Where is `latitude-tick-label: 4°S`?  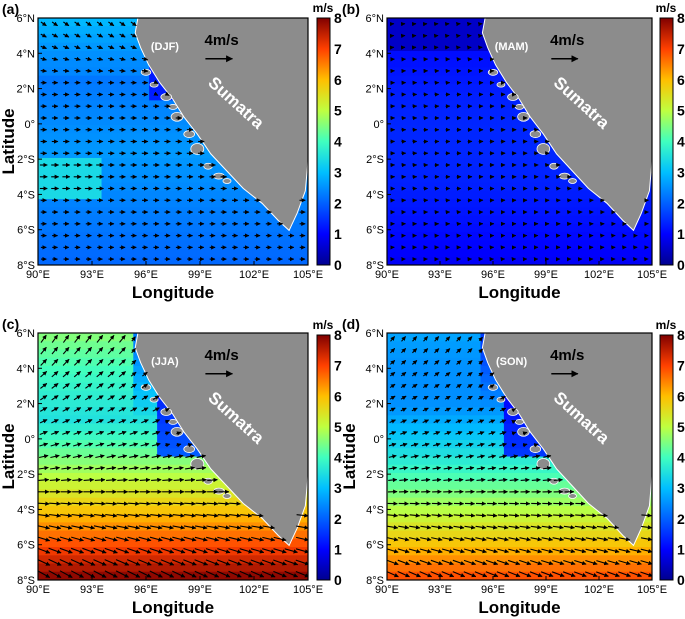
latitude-tick-label: 4°S is located at coordinates (26, 195).